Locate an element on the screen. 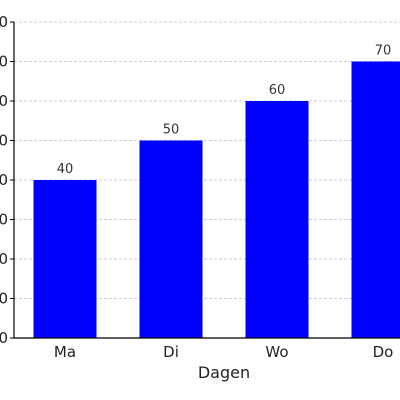  data-label: 60 is located at coordinates (277, 90).